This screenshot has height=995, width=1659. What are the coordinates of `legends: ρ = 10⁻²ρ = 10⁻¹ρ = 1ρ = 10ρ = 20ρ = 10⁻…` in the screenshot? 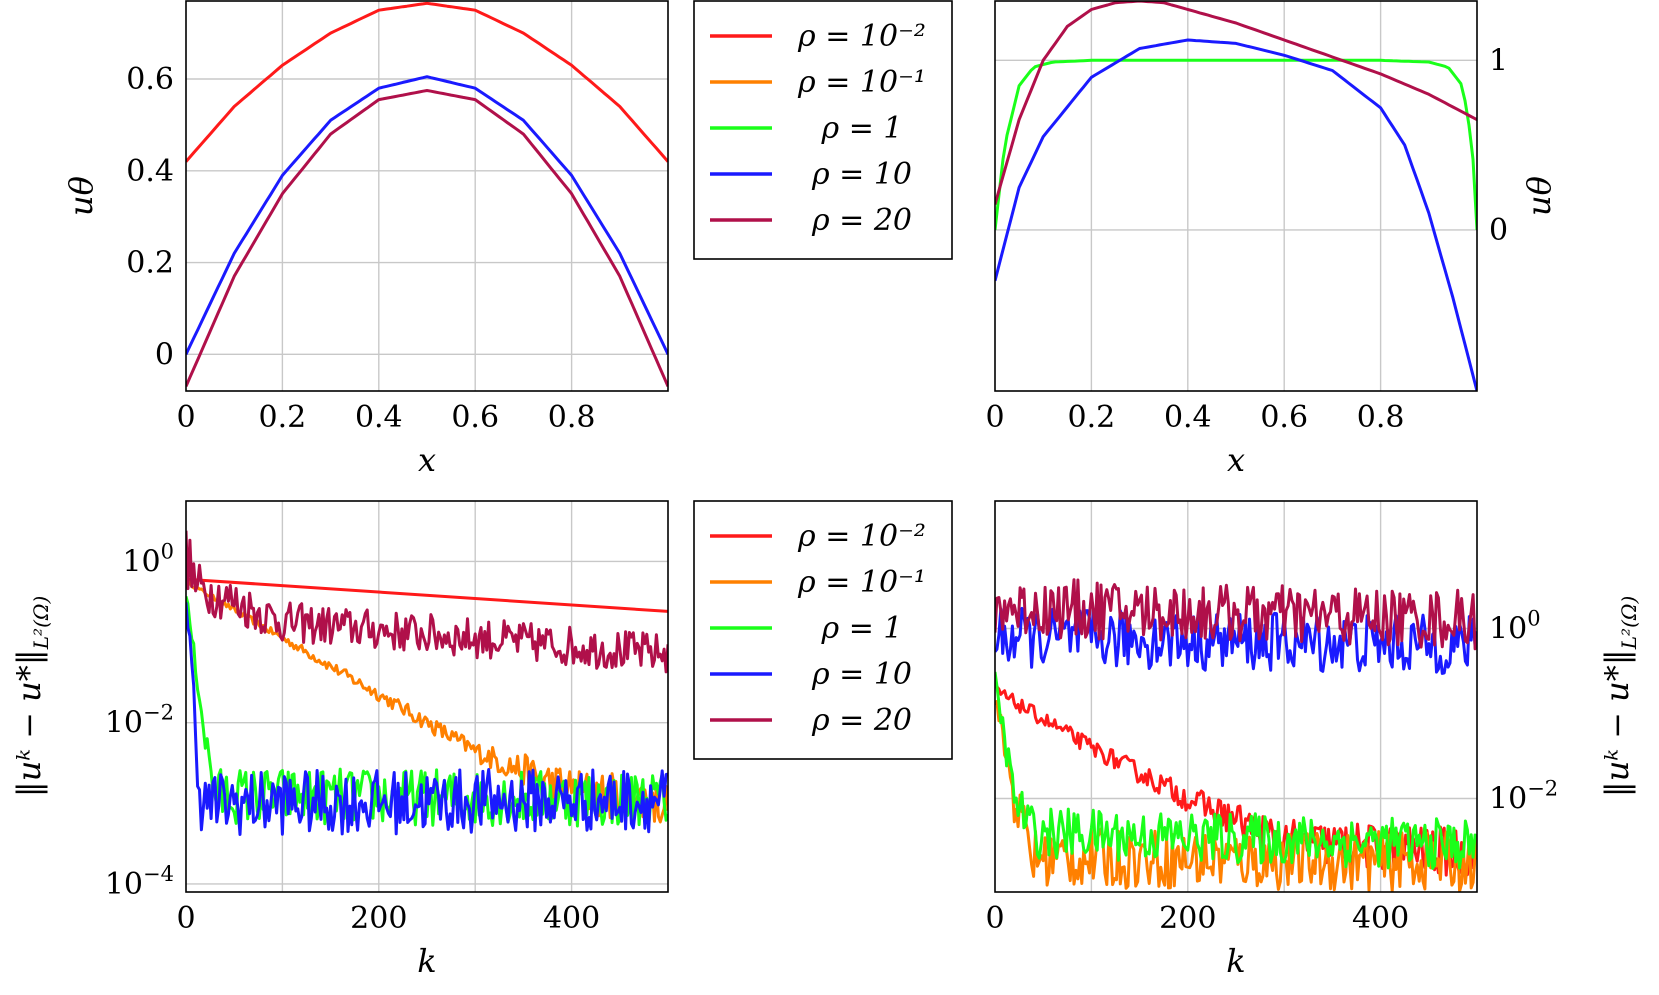 It's located at (823, 380).